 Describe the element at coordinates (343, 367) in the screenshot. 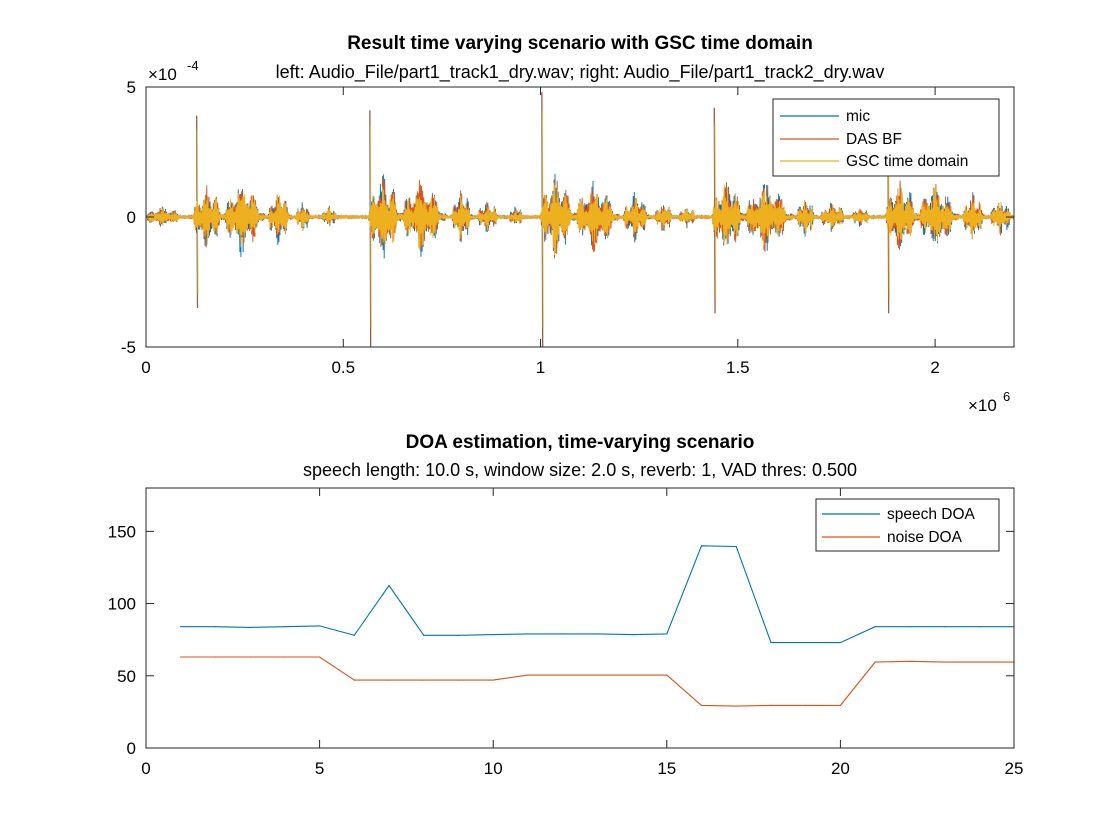

I see `waveform-x-tick-label: 0.5` at that location.